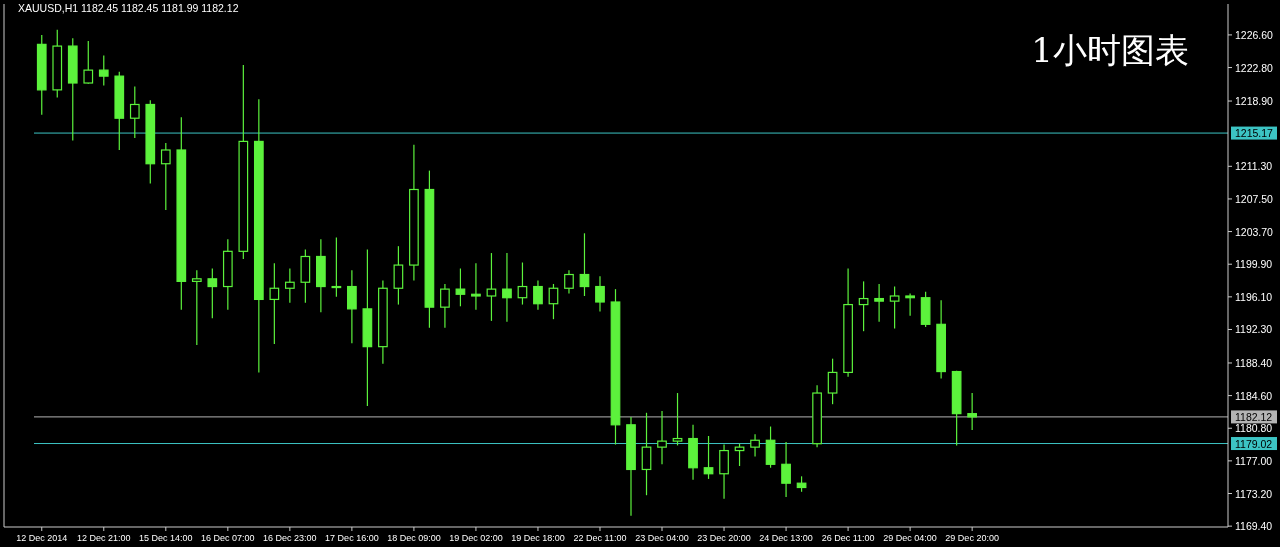 The image size is (1280, 547). What do you see at coordinates (290, 538) in the screenshot?
I see `x-tick-label: 16 Dec 23:00` at bounding box center [290, 538].